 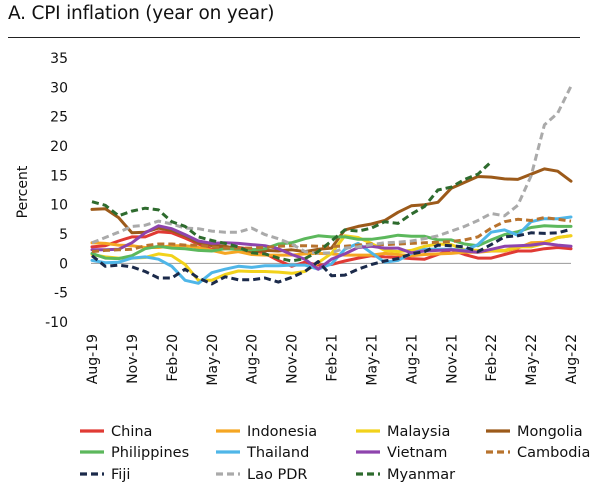 I want to click on series-line-thailand, so click(x=331, y=250).